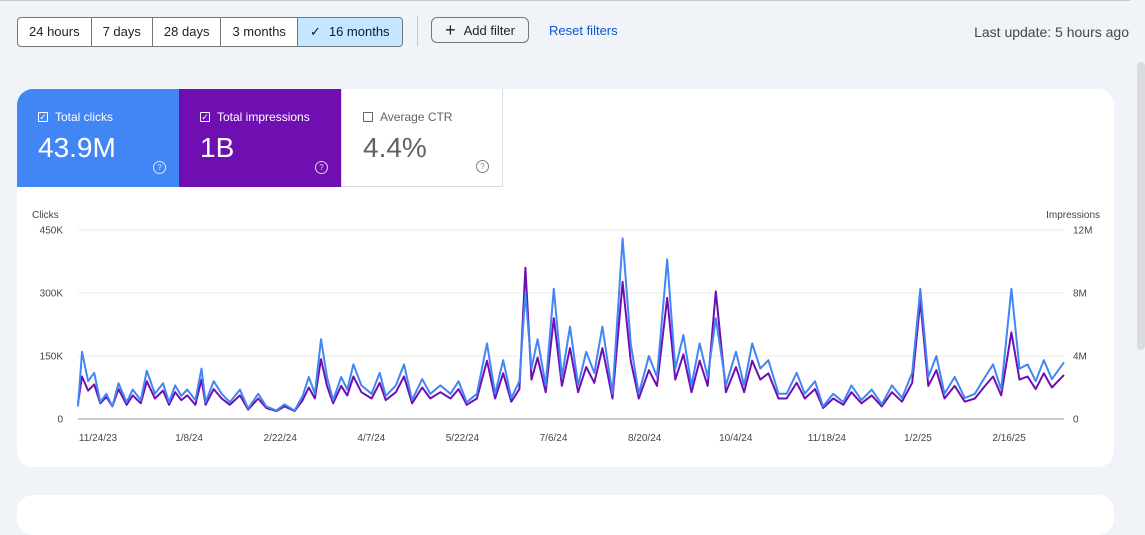  Describe the element at coordinates (463, 438) in the screenshot. I see `x-tick-label: 5/22/24` at that location.